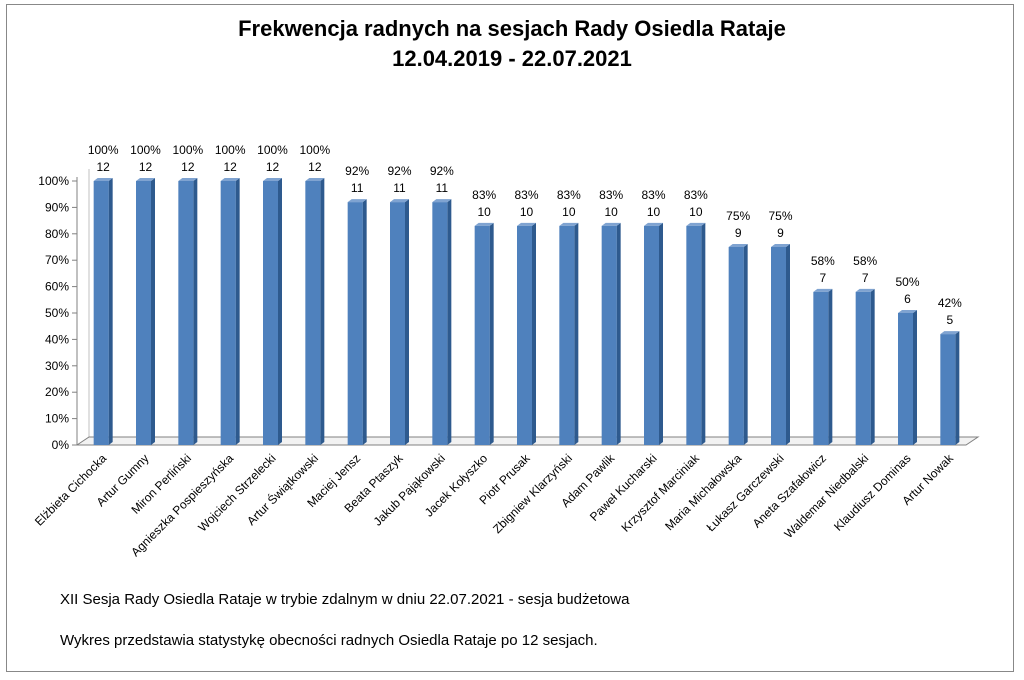  I want to click on x-tick-label: Elżbieta Cichocka, so click(71, 490).